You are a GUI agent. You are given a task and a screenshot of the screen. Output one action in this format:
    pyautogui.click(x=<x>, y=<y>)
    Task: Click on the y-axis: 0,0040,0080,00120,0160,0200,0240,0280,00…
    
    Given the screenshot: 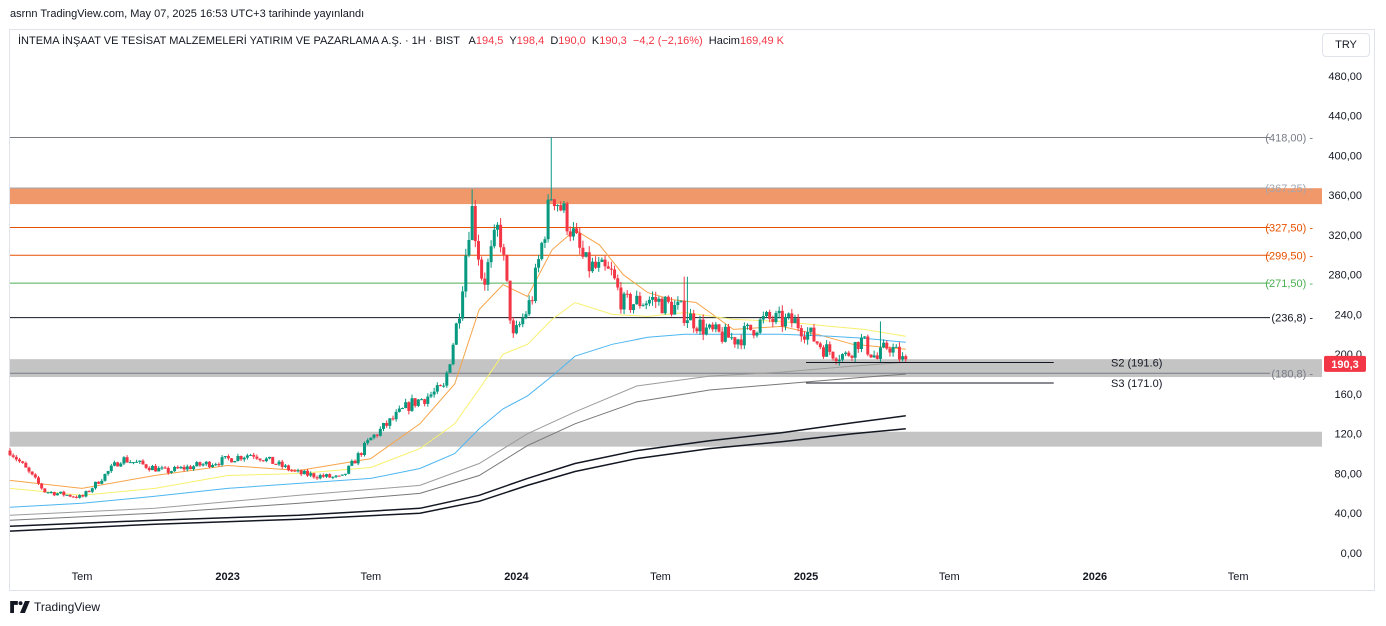 What is the action you would take?
    pyautogui.click(x=1345, y=315)
    